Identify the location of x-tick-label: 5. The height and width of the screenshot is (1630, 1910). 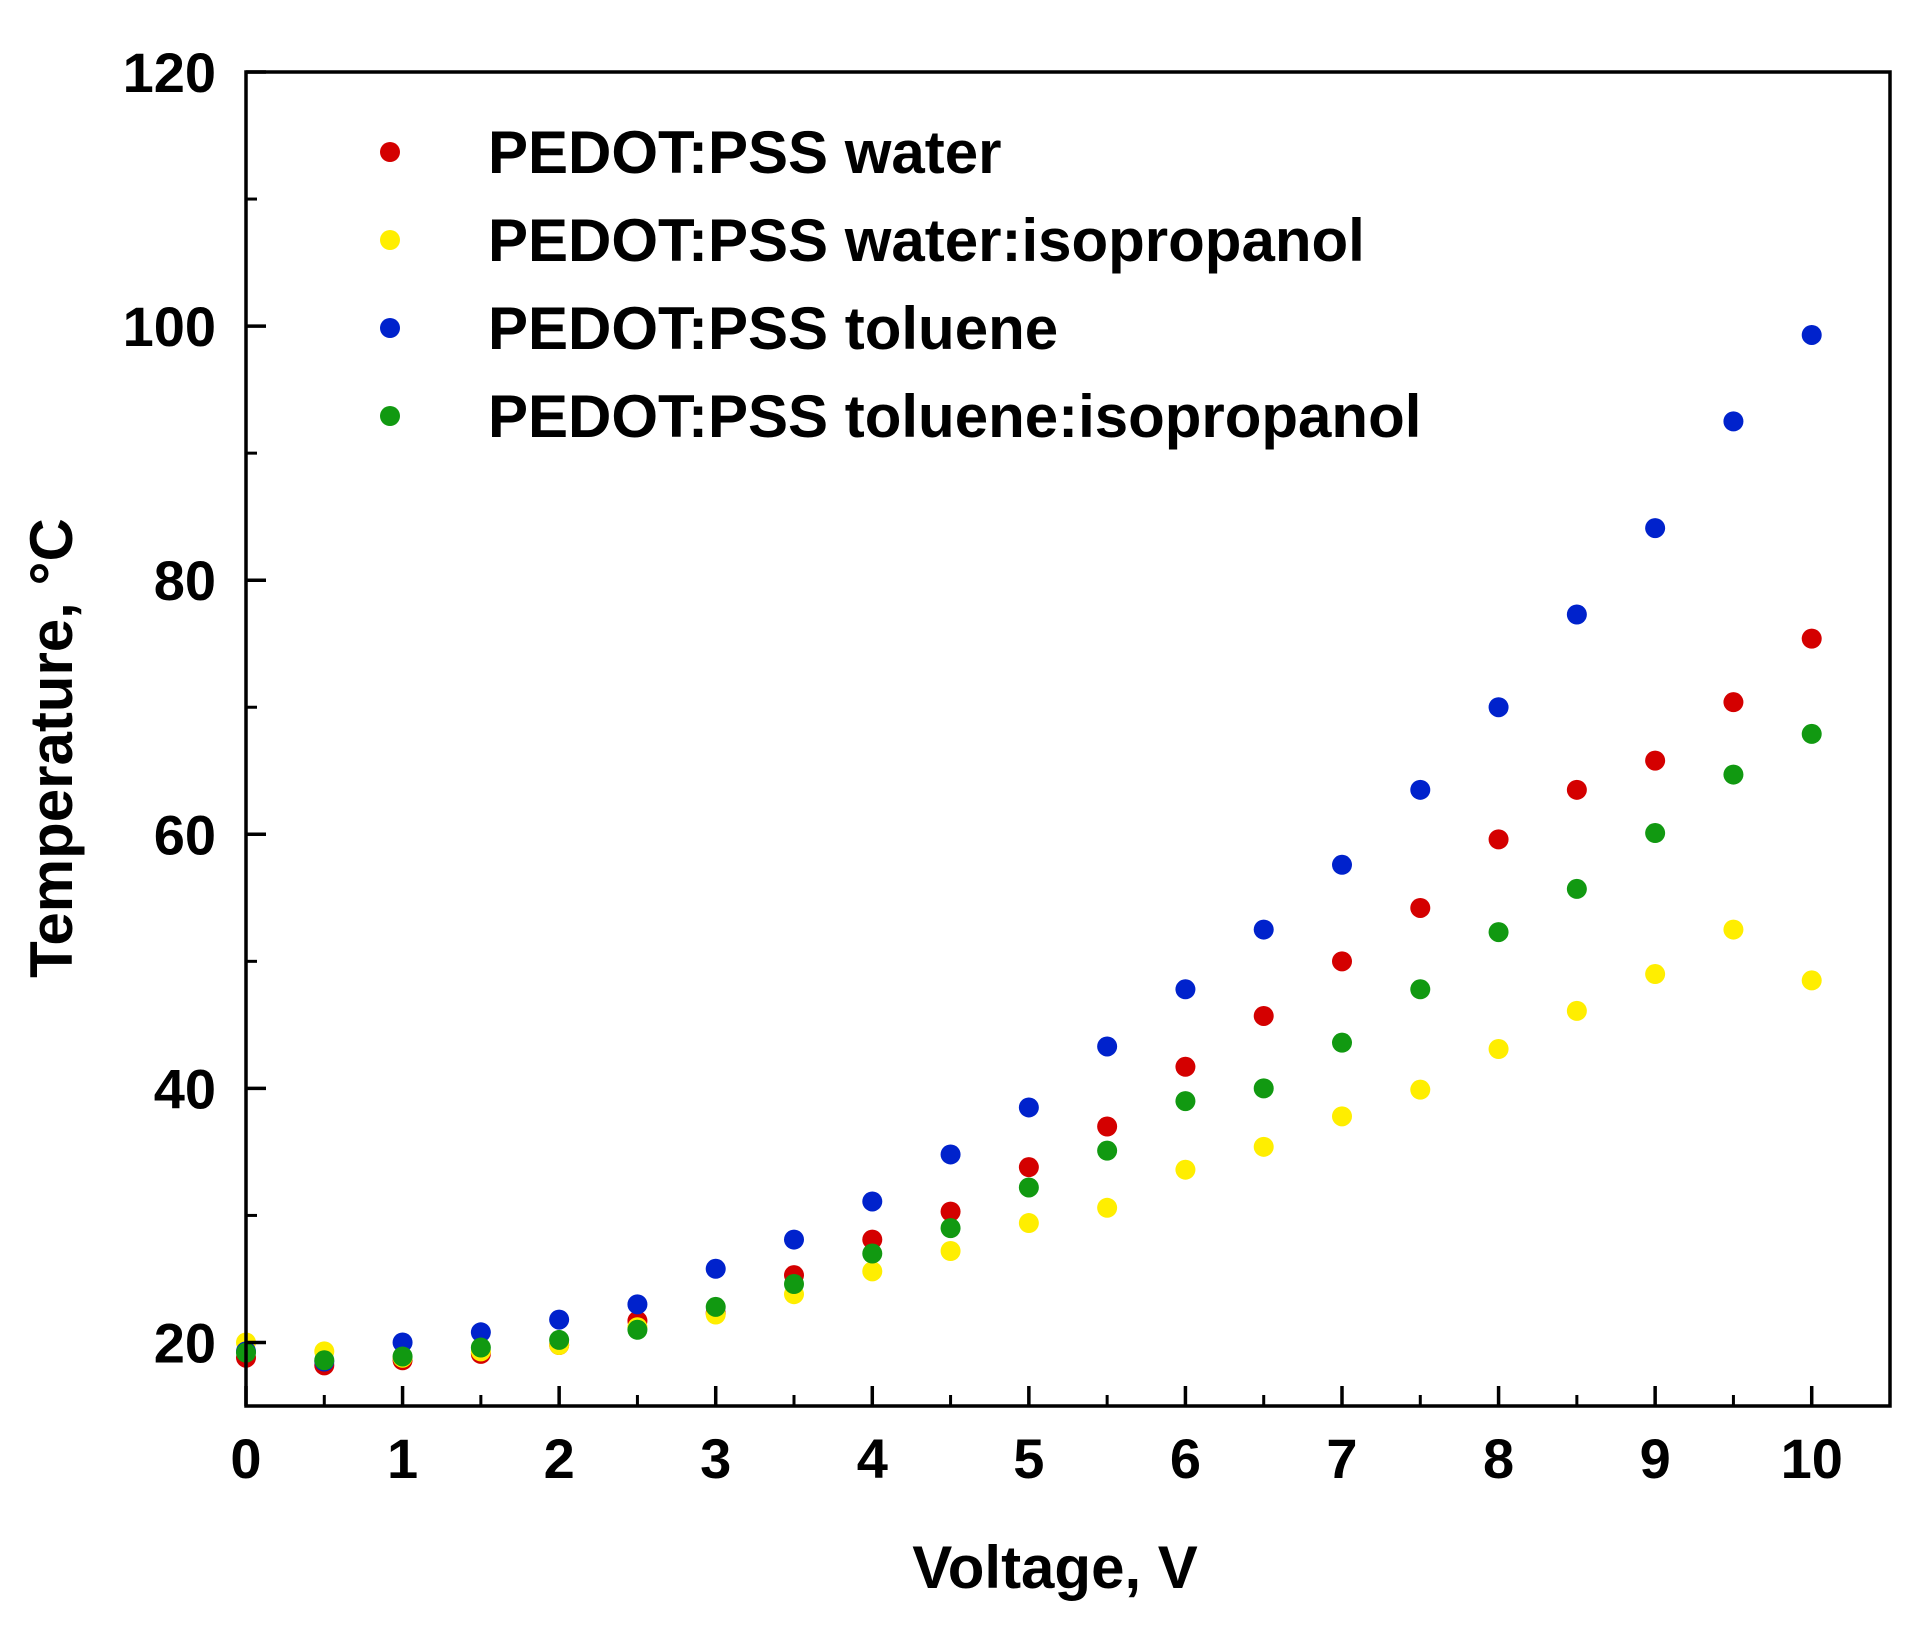
(1028, 1458).